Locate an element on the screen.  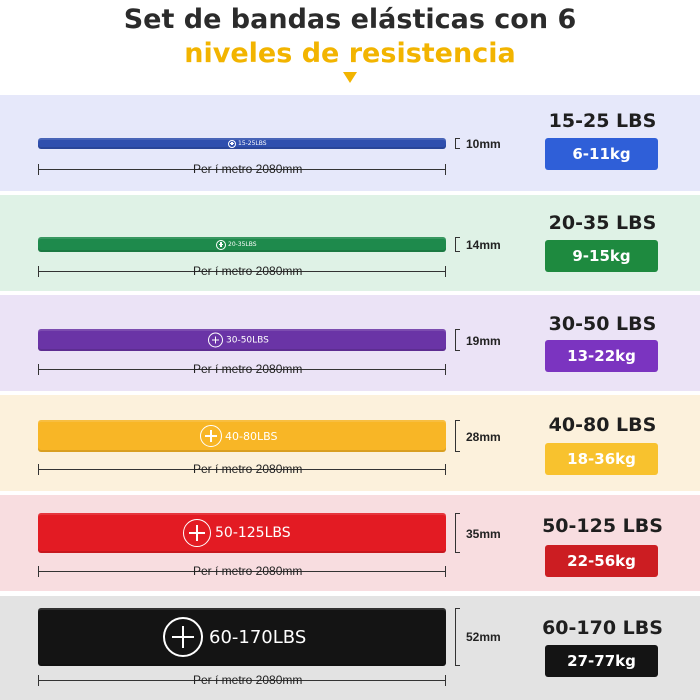
kg-range-badge: 13-22kg is located at coordinates (601, 356).